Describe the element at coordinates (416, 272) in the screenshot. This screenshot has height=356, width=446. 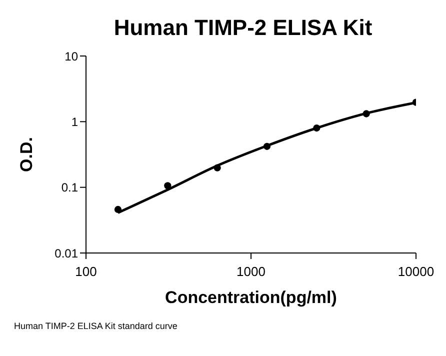
I see `x-tick-label: 10000` at that location.